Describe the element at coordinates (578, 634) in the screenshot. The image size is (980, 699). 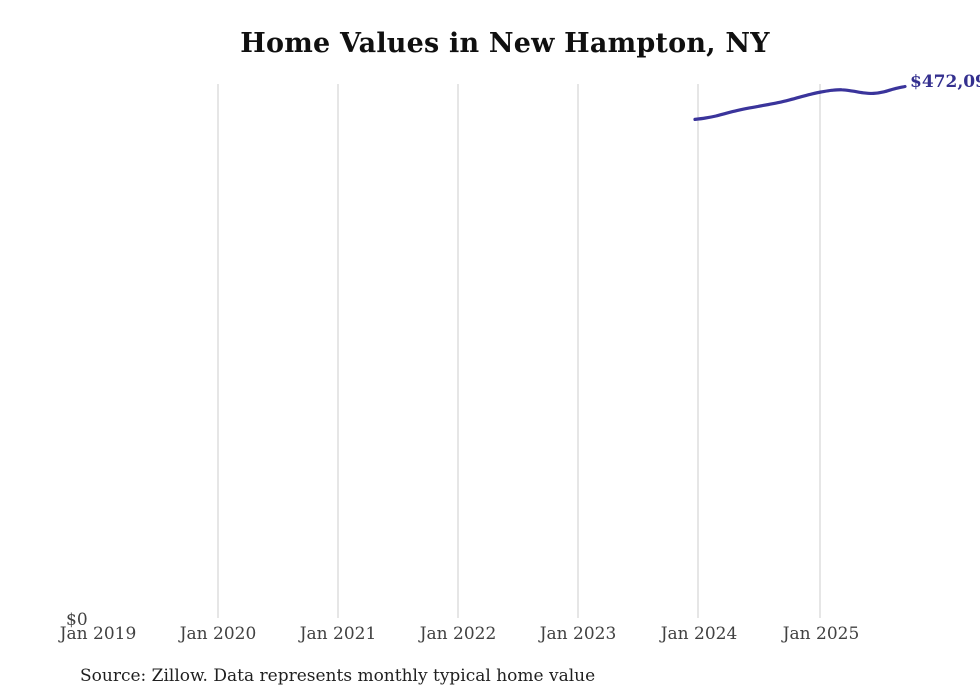
I see `x-axis-tick-jan-2023: Jan 2023` at that location.